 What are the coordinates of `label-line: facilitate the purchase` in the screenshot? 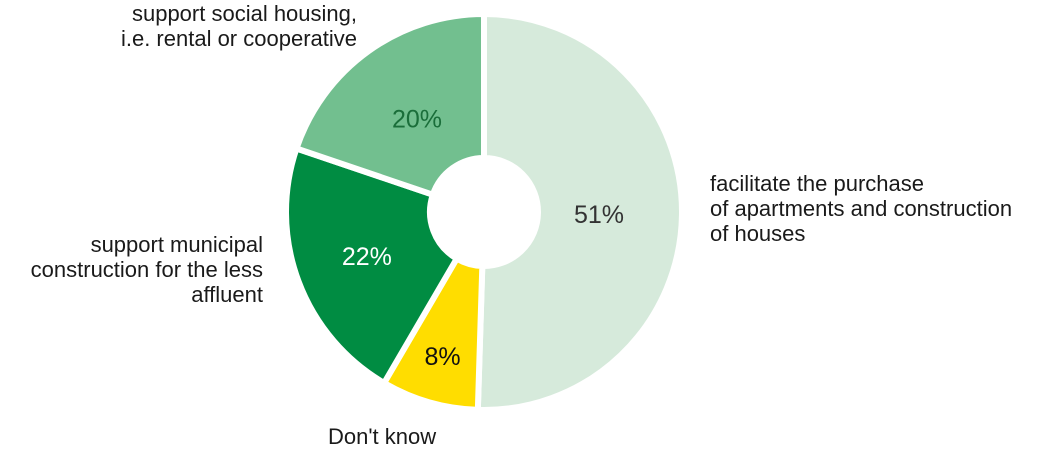 It's located at (817, 183).